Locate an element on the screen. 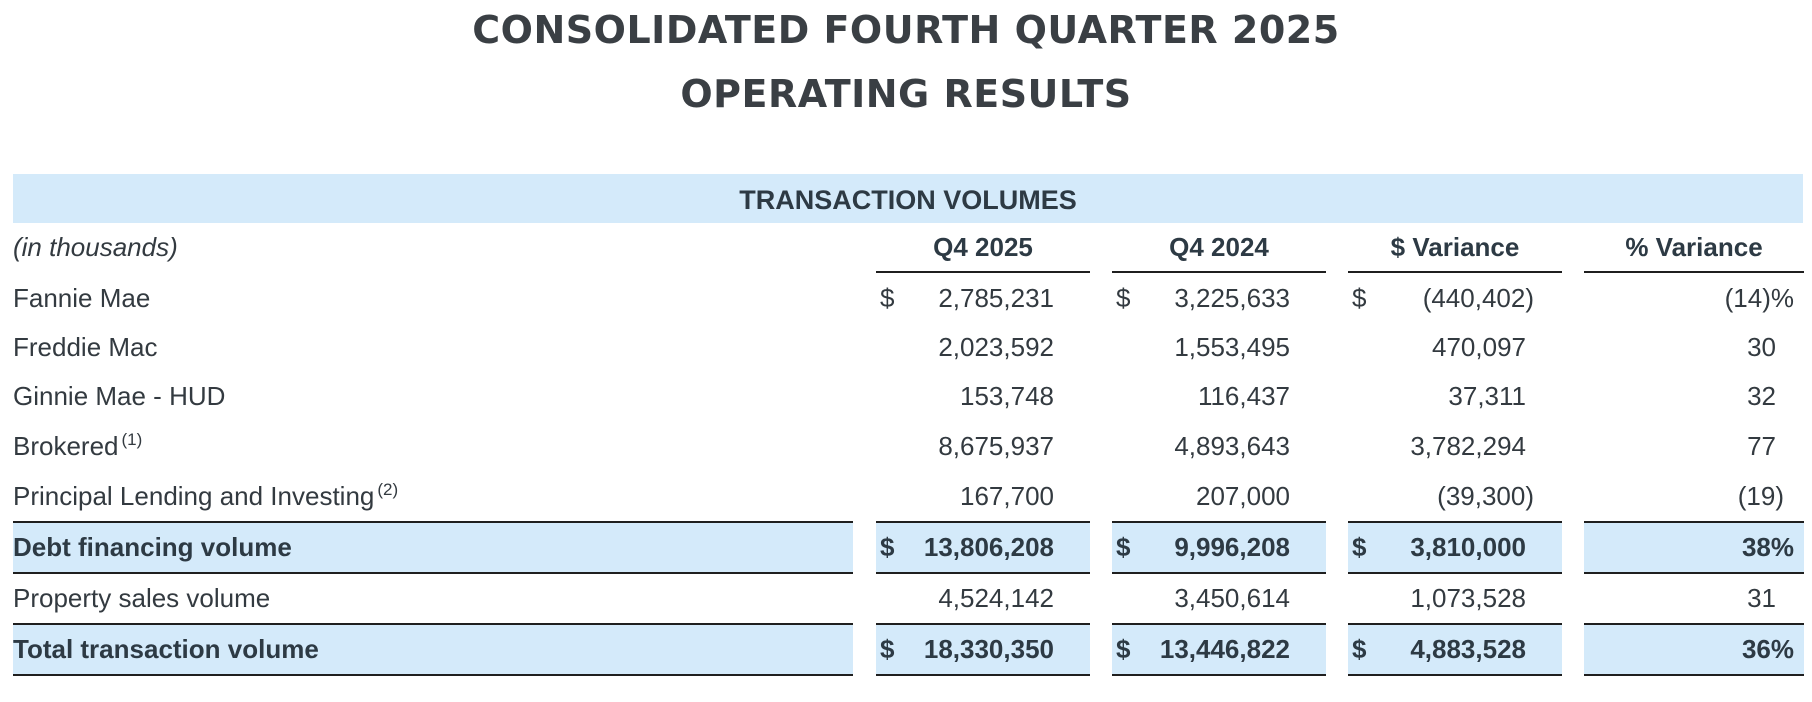 This screenshot has width=1812, height=702. q4-2024-value: 116,437 is located at coordinates (1243, 396).